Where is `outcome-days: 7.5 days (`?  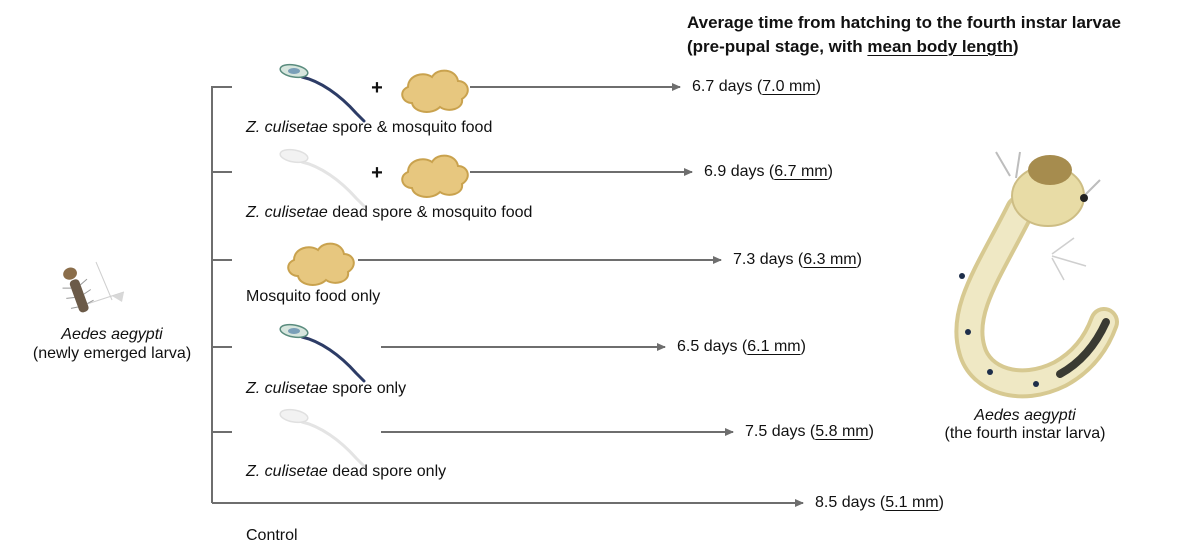 outcome-days: 7.5 days ( is located at coordinates (780, 431).